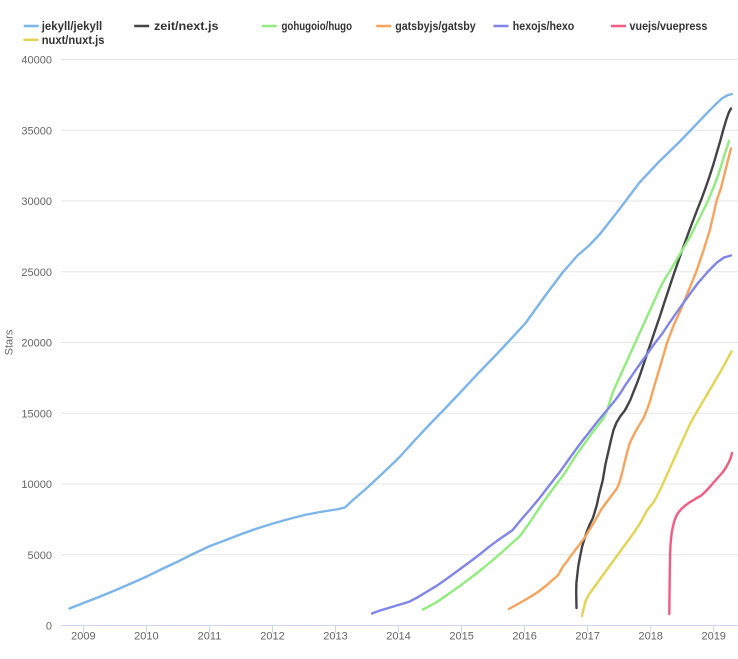 The height and width of the screenshot is (659, 738). Describe the element at coordinates (71, 26) in the screenshot. I see `svg-text: jekyll/jekyll` at that location.